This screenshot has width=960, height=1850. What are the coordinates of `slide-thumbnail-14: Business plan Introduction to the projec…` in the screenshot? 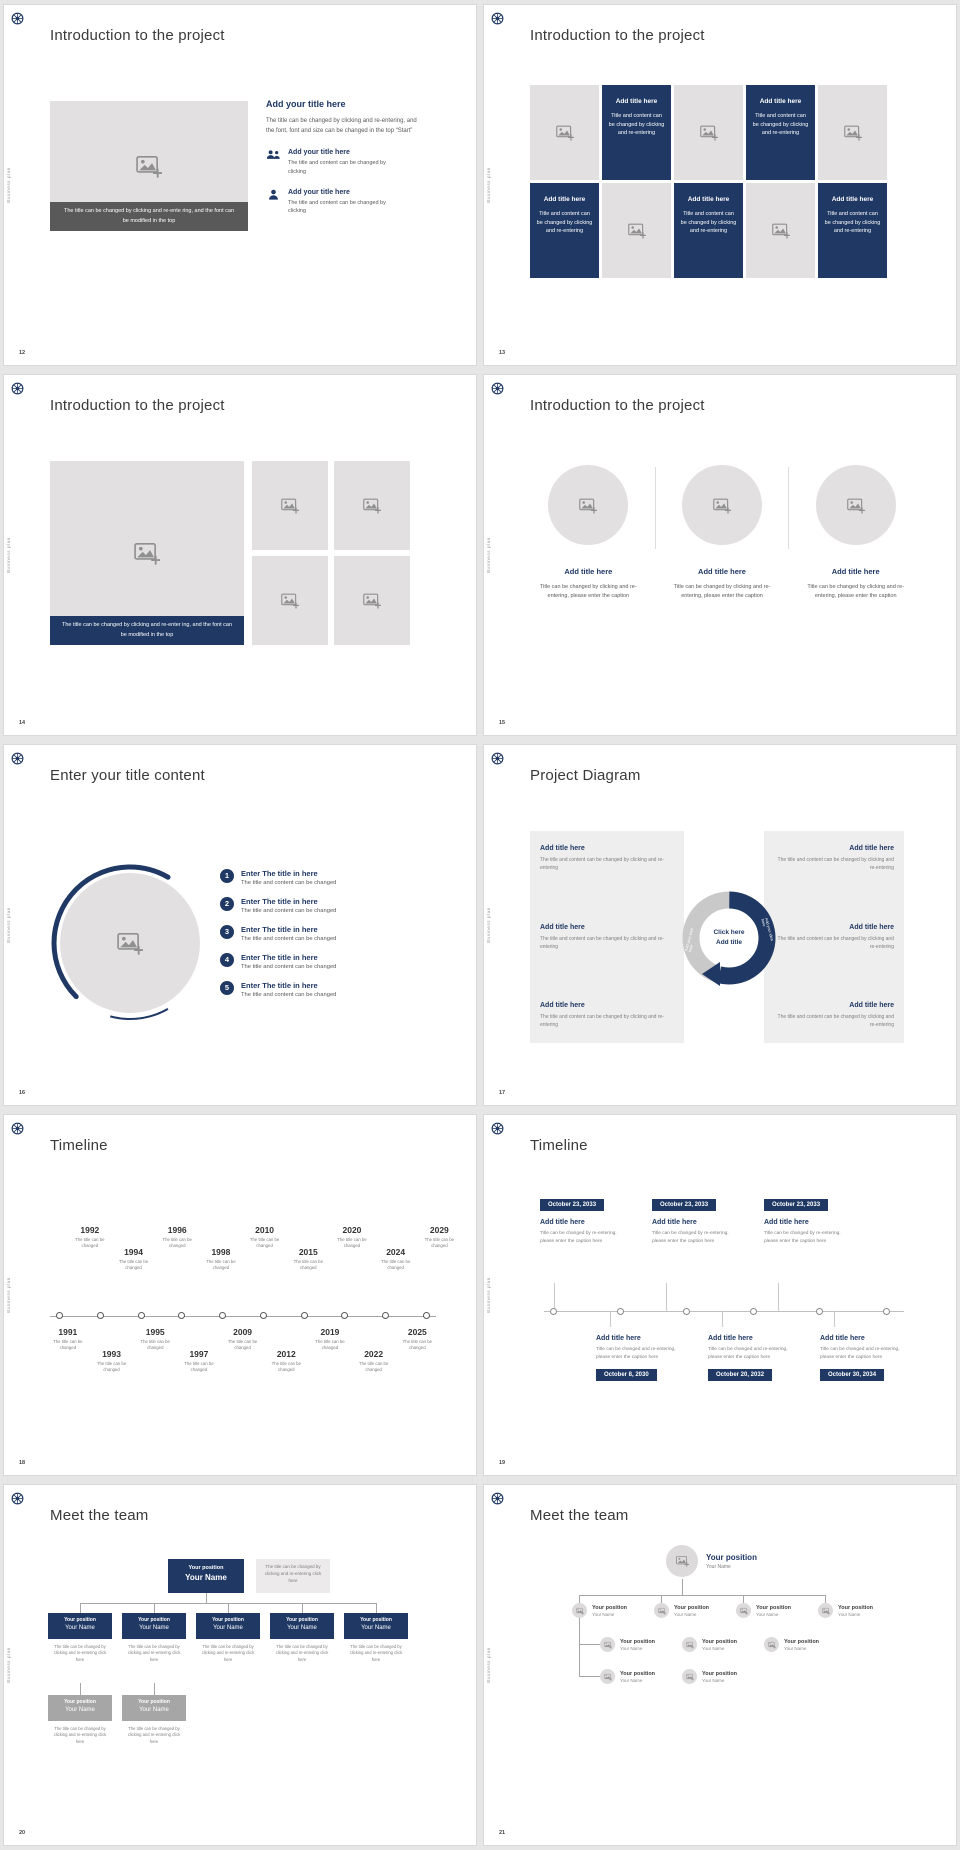 It's located at (240, 555).